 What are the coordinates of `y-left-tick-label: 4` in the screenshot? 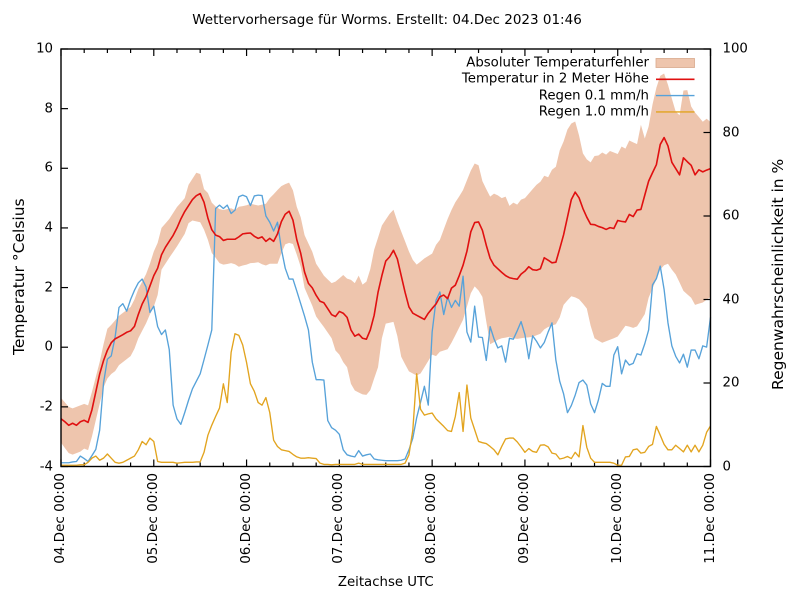 It's located at (48, 228).